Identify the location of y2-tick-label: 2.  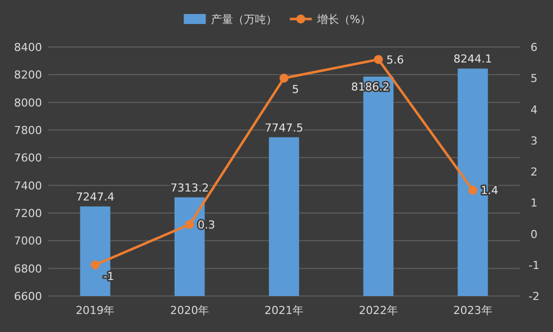
(534, 172).